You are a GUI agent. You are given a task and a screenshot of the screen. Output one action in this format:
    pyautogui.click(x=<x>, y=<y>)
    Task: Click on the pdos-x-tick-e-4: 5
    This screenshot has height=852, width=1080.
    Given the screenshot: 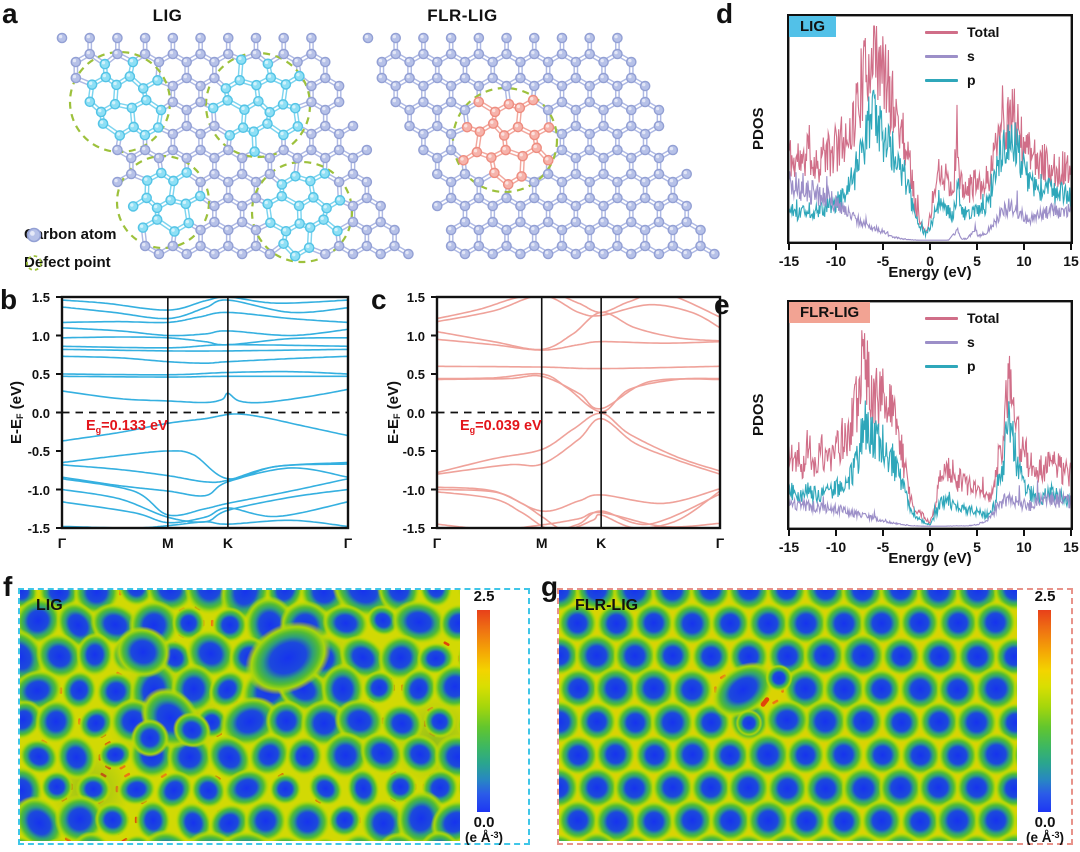 What is the action you would take?
    pyautogui.click(x=977, y=547)
    